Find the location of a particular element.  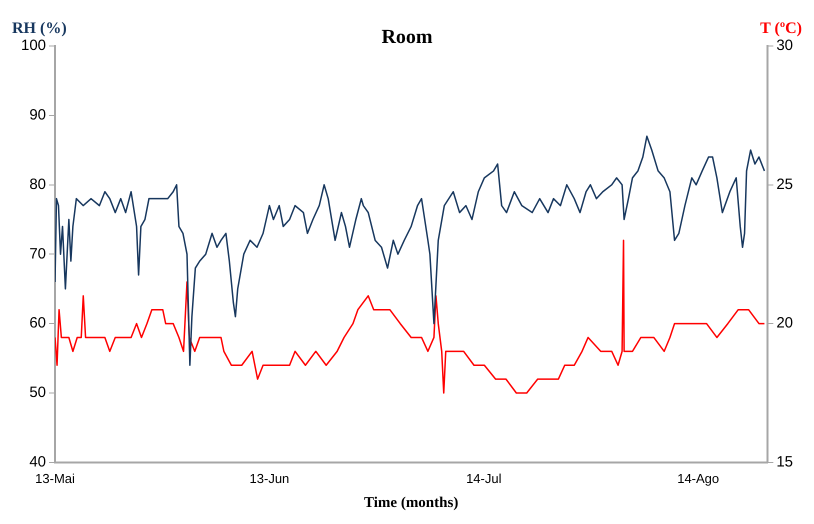

x-tick-label: 14-Jul is located at coordinates (484, 478).